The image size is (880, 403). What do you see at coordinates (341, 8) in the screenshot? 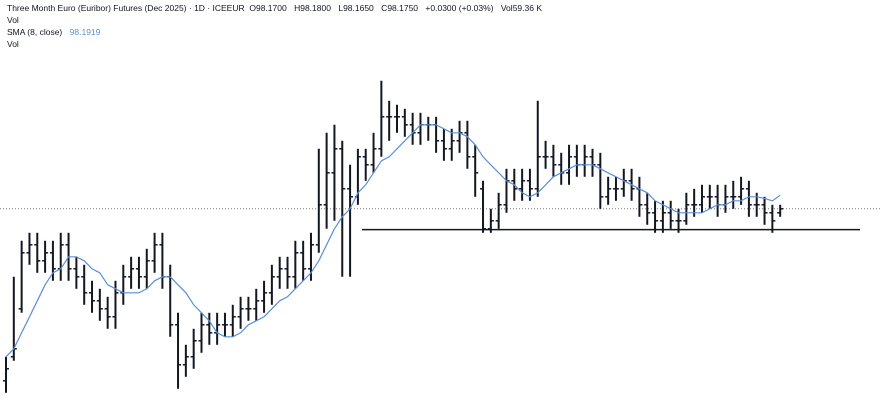
I see `l-label: L` at bounding box center [341, 8].